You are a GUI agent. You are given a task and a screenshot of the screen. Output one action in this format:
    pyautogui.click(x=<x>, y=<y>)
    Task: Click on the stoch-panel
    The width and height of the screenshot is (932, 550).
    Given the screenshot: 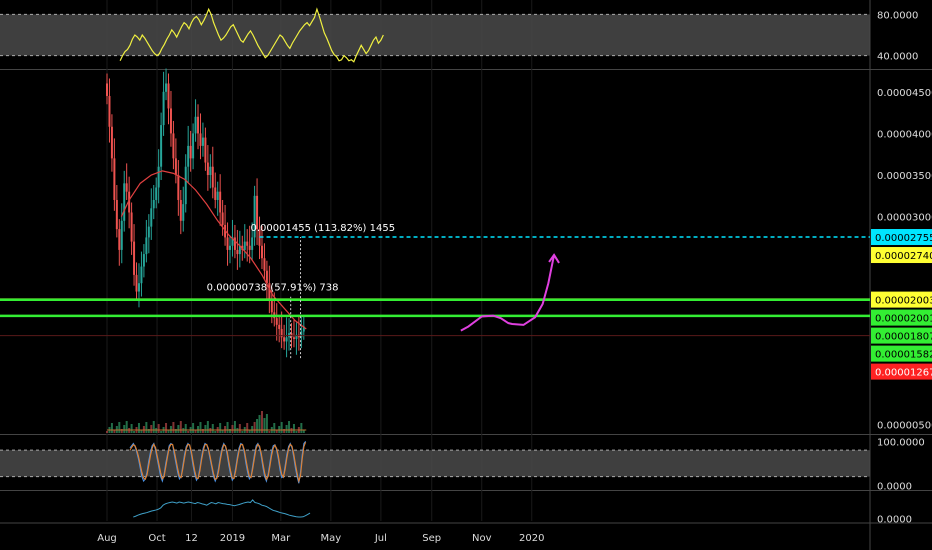 What is the action you would take?
    pyautogui.click(x=435, y=462)
    